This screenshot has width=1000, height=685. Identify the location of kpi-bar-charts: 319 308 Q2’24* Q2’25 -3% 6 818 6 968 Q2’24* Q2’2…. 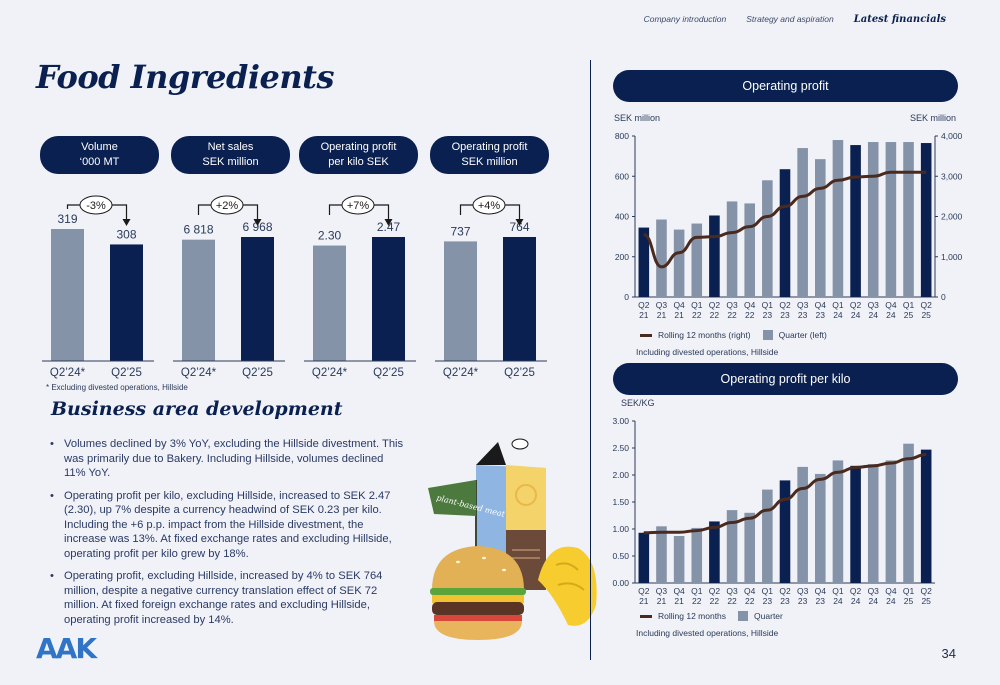
(294, 287).